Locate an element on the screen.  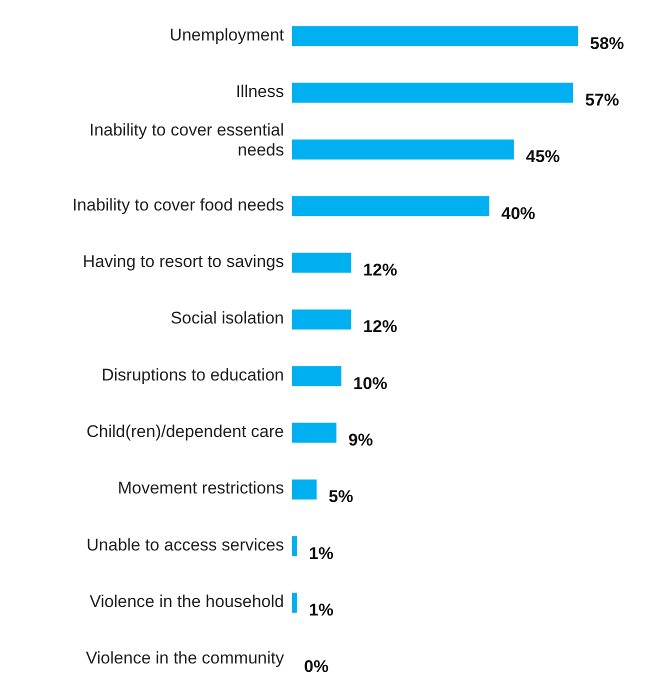
y-tick-label: Having to resort to savings is located at coordinates (183, 262).